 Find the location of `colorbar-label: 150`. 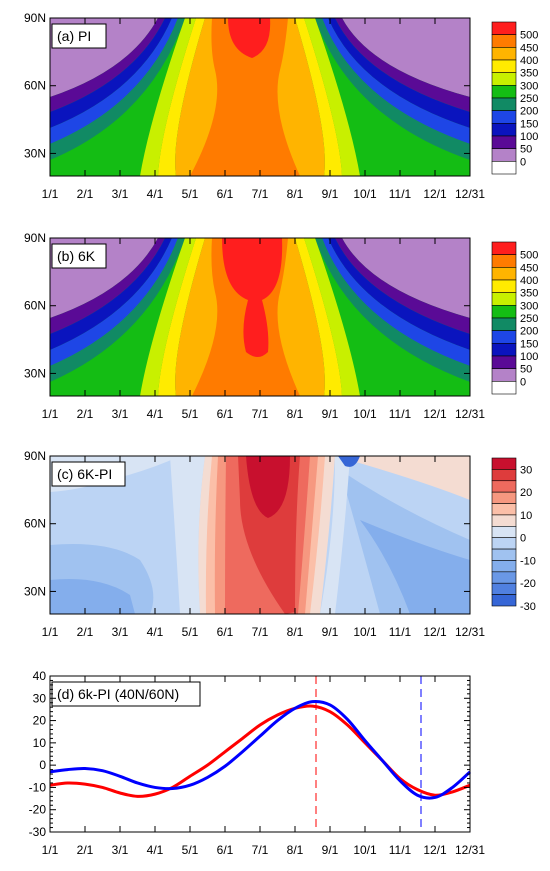

colorbar-label: 150 is located at coordinates (529, 124).